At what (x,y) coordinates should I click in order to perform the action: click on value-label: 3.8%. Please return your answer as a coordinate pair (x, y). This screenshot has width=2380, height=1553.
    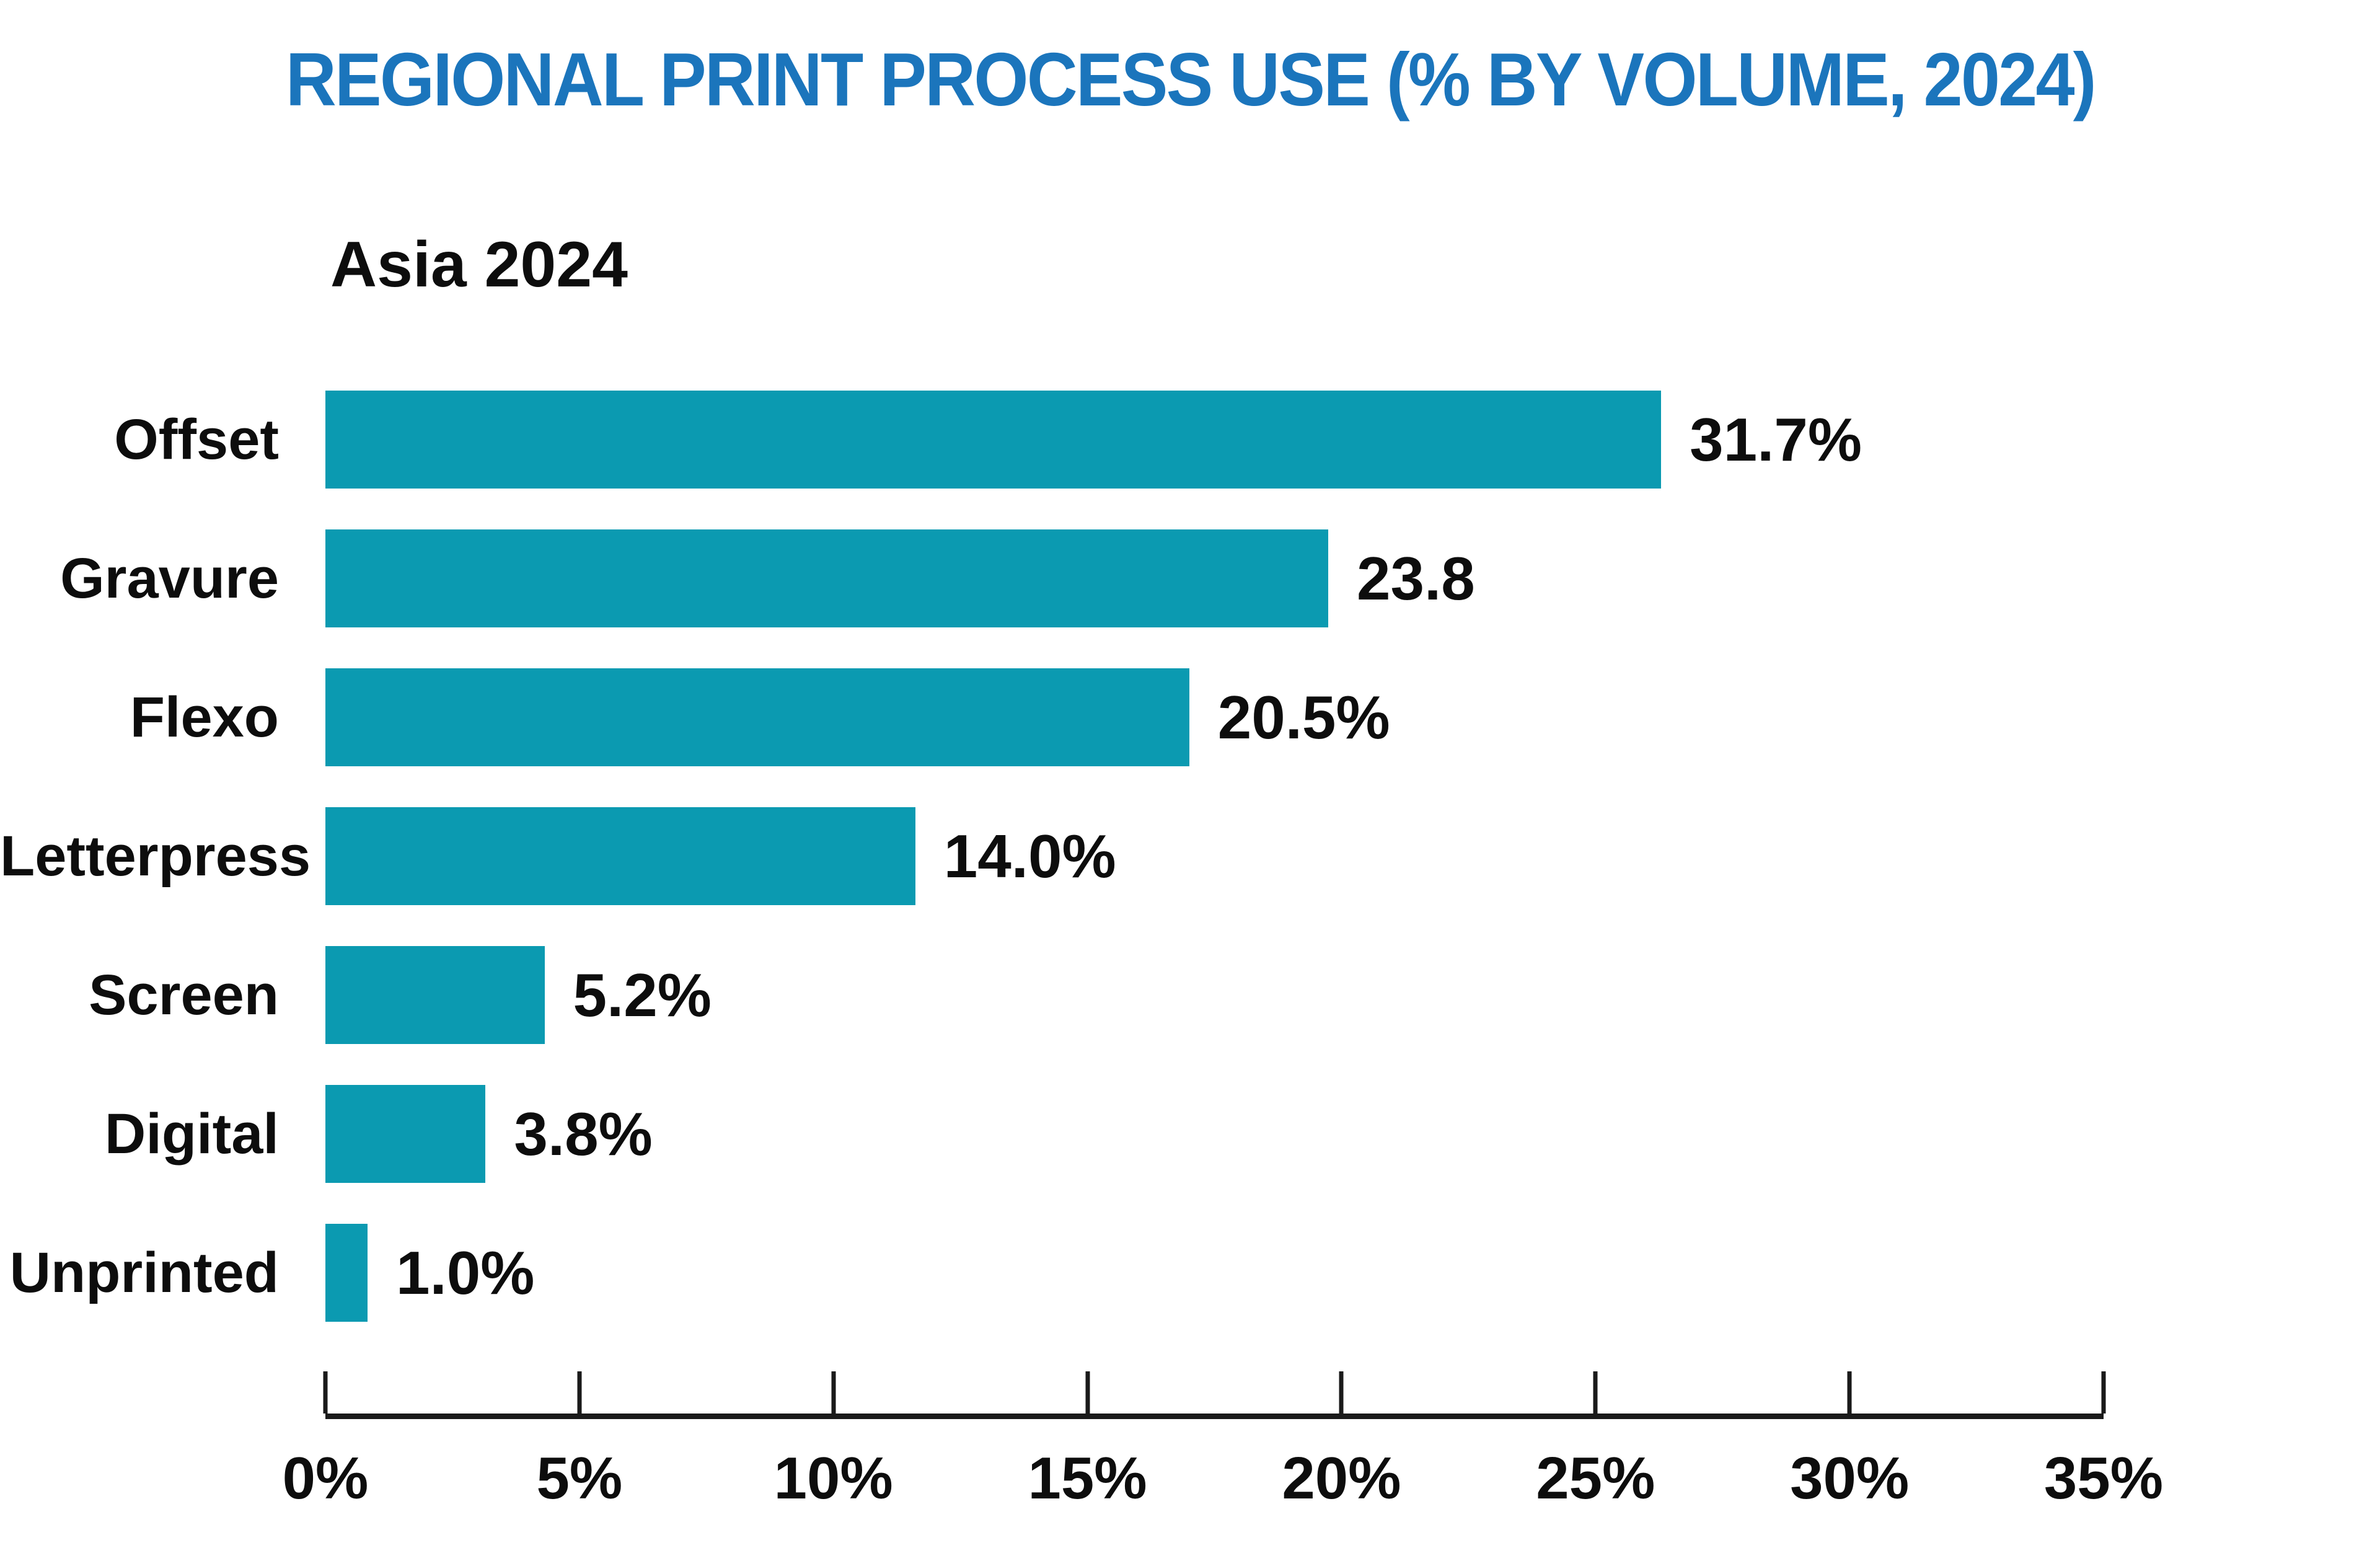
    Looking at the image, I should click on (583, 1133).